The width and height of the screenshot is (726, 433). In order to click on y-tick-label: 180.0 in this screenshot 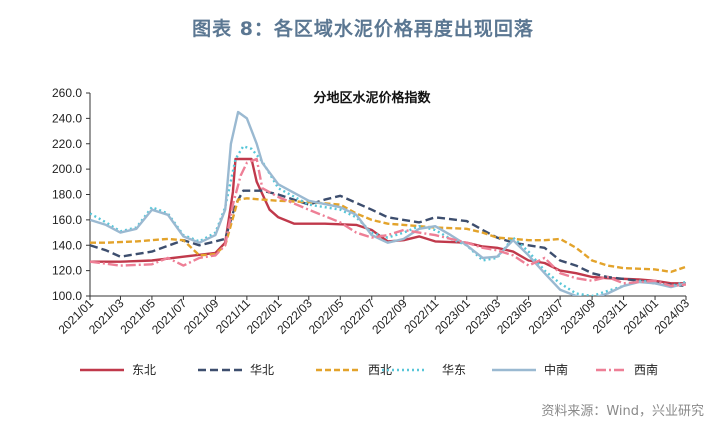, I will do `click(67, 195)`.